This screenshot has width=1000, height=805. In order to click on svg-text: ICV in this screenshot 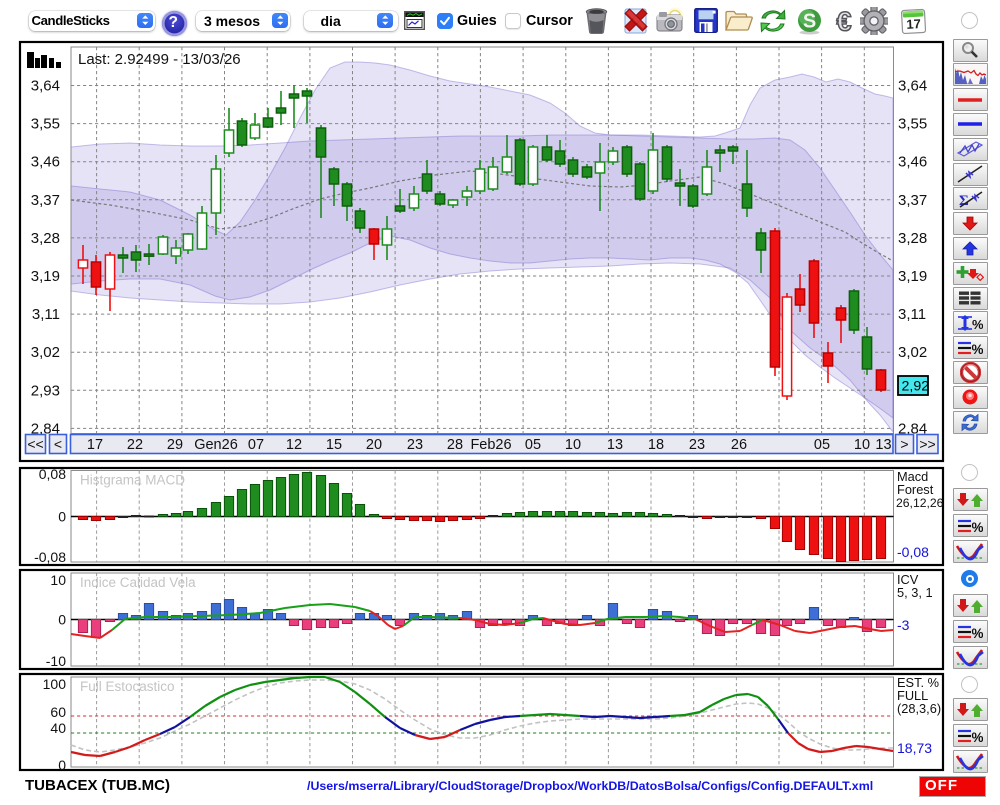, I will do `click(908, 579)`.